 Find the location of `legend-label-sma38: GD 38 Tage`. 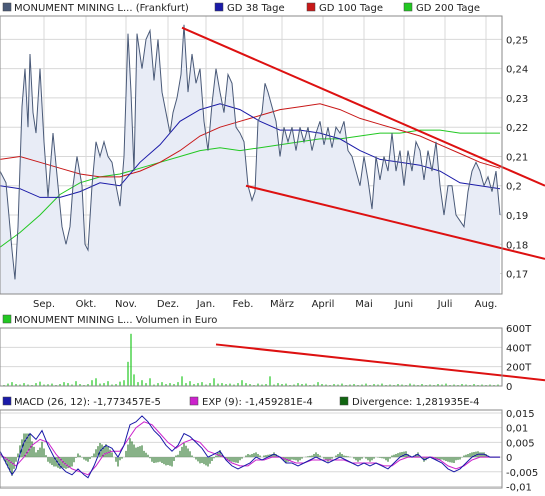

legend-label-sma38: GD 38 Tage is located at coordinates (256, 8).